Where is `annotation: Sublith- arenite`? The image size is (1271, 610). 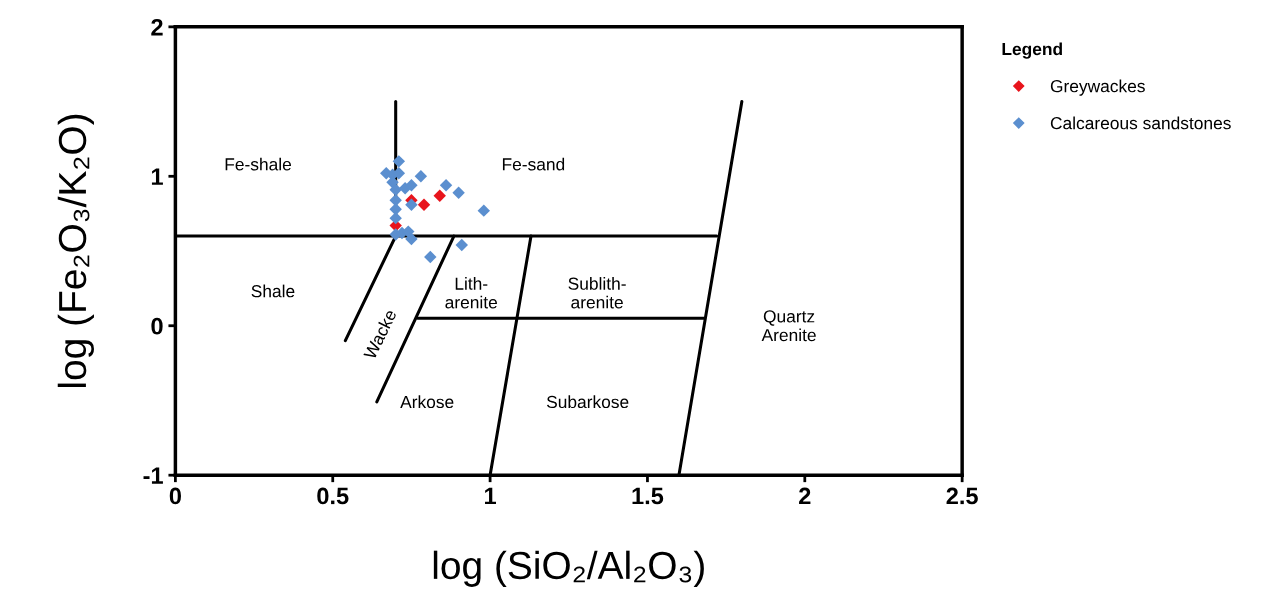 annotation: Sublith- arenite is located at coordinates (597, 293).